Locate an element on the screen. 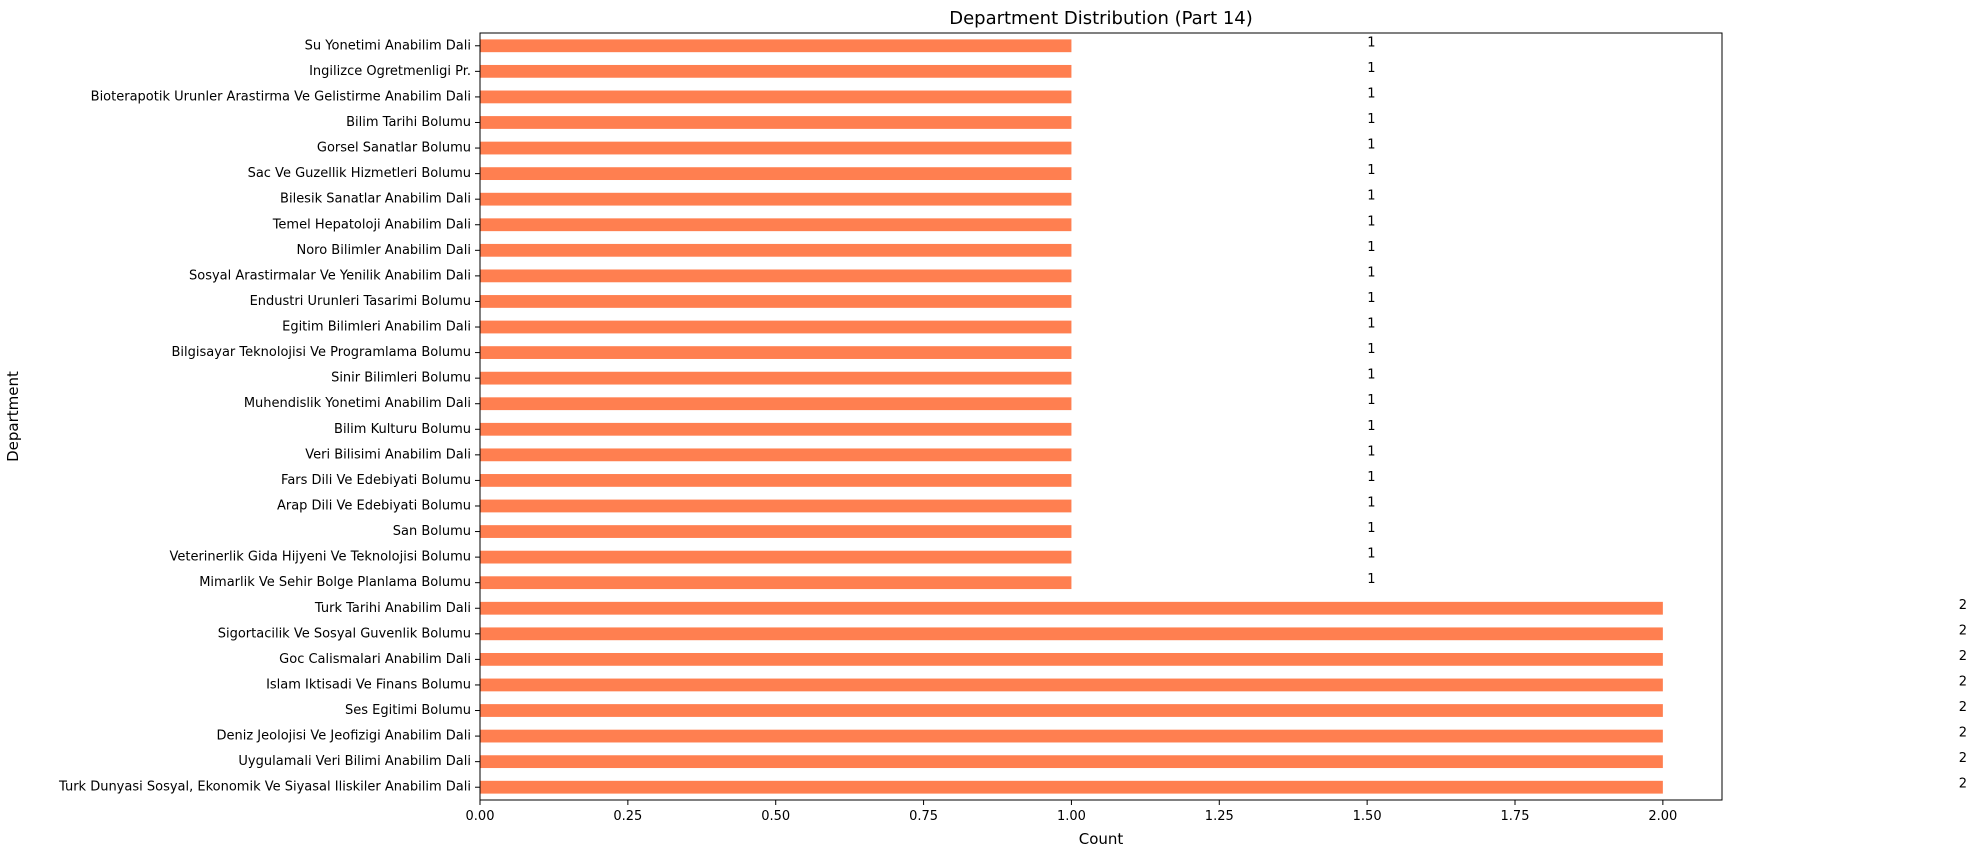 The width and height of the screenshot is (1975, 861). y-tick-label: Egitim Bilimleri Anabilim Dali is located at coordinates (376, 327).